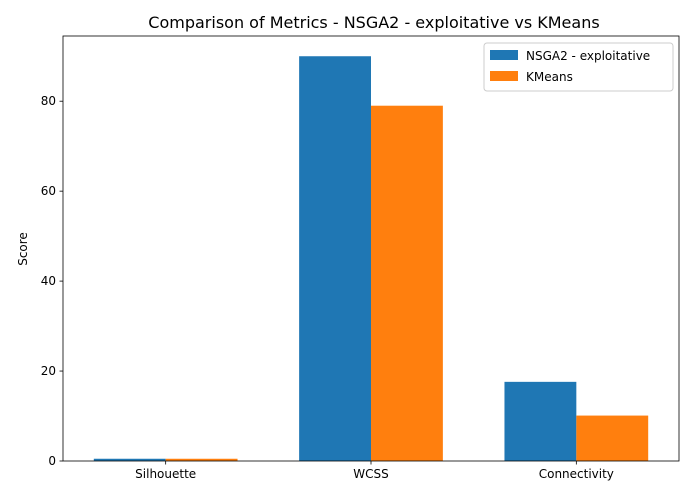  What do you see at coordinates (549, 77) in the screenshot?
I see `legend-label: KMeans` at bounding box center [549, 77].